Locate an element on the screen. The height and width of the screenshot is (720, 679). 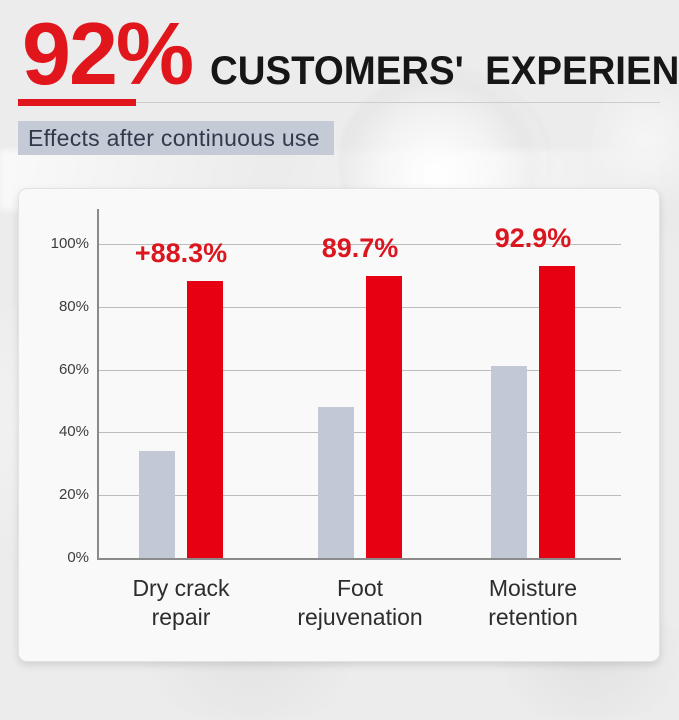
category-label-line: Dry crack is located at coordinates (181, 588).